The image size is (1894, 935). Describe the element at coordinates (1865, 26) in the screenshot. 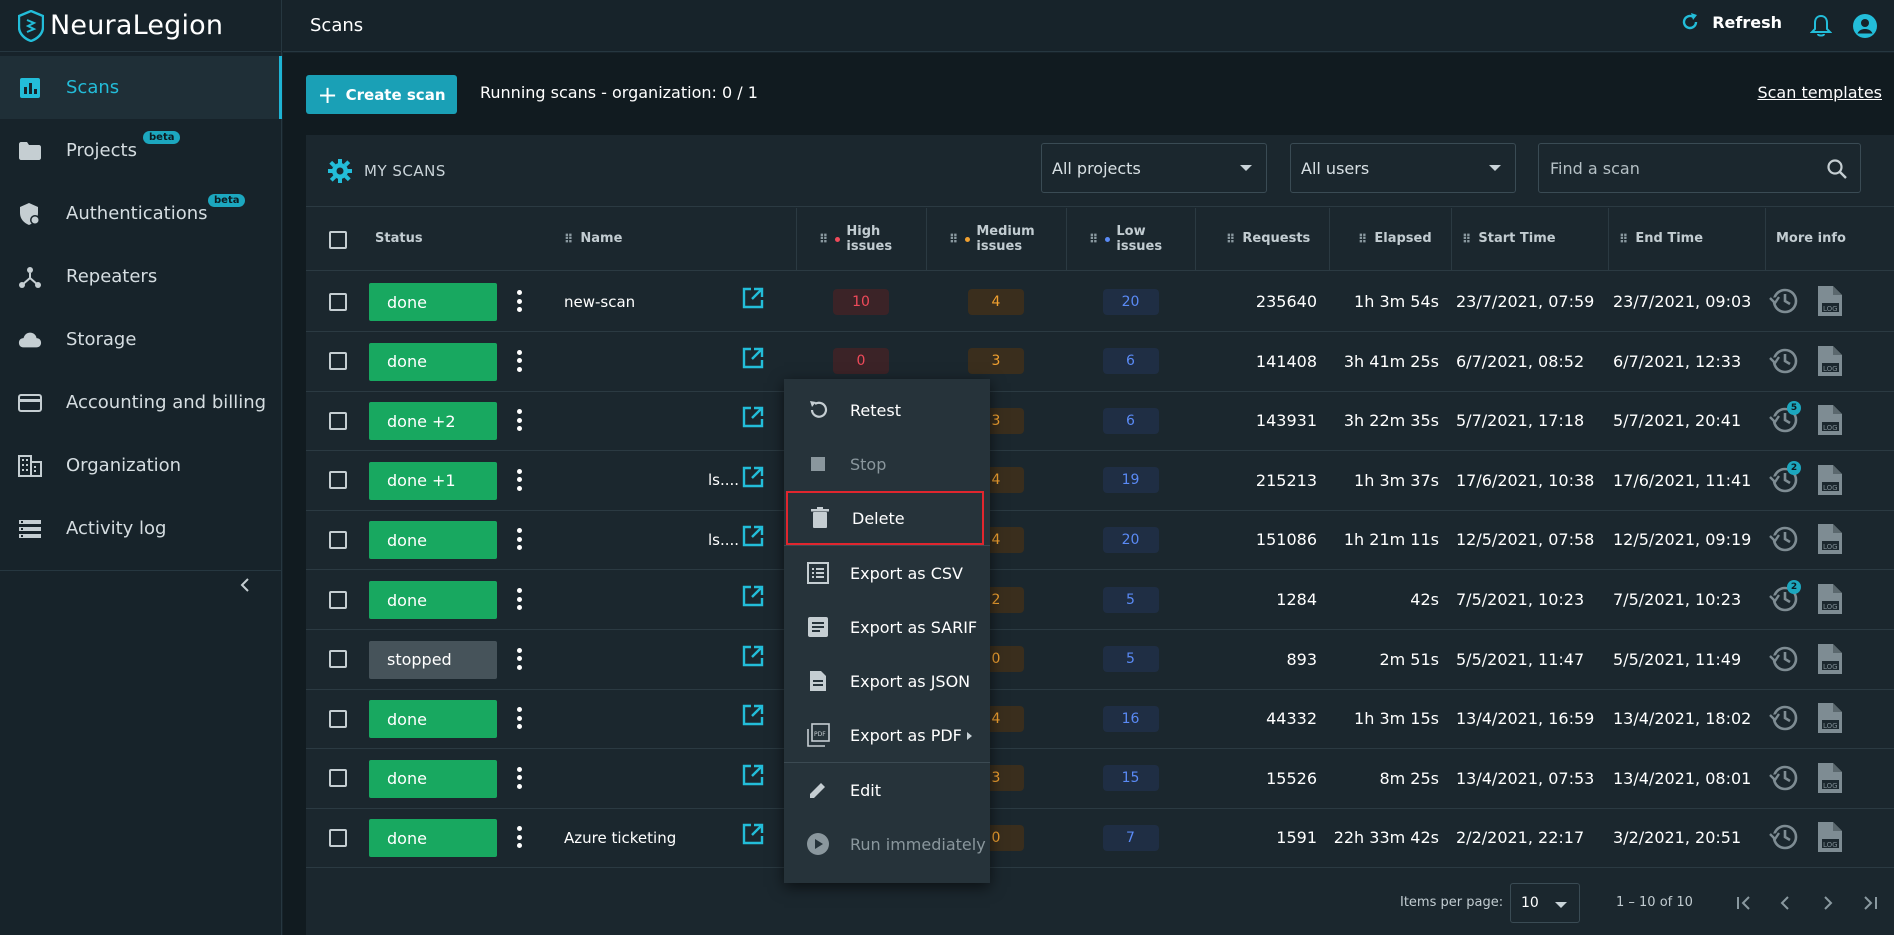

I see `user-account-icon` at that location.